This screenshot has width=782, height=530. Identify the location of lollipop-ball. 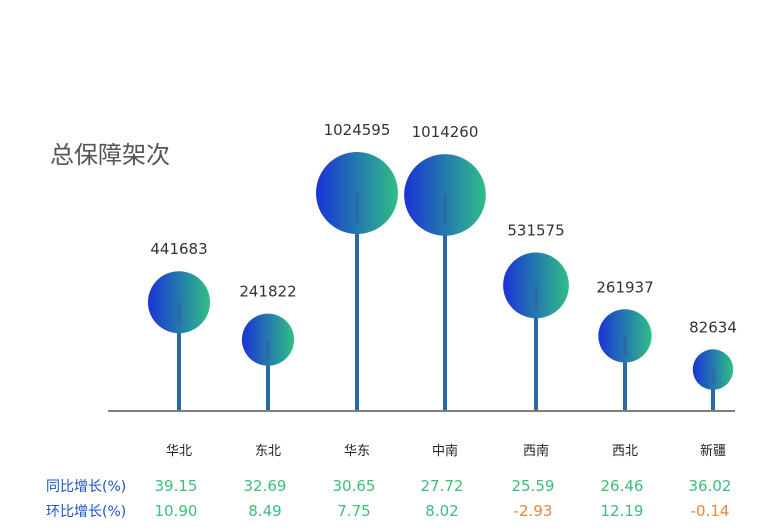
(445, 195).